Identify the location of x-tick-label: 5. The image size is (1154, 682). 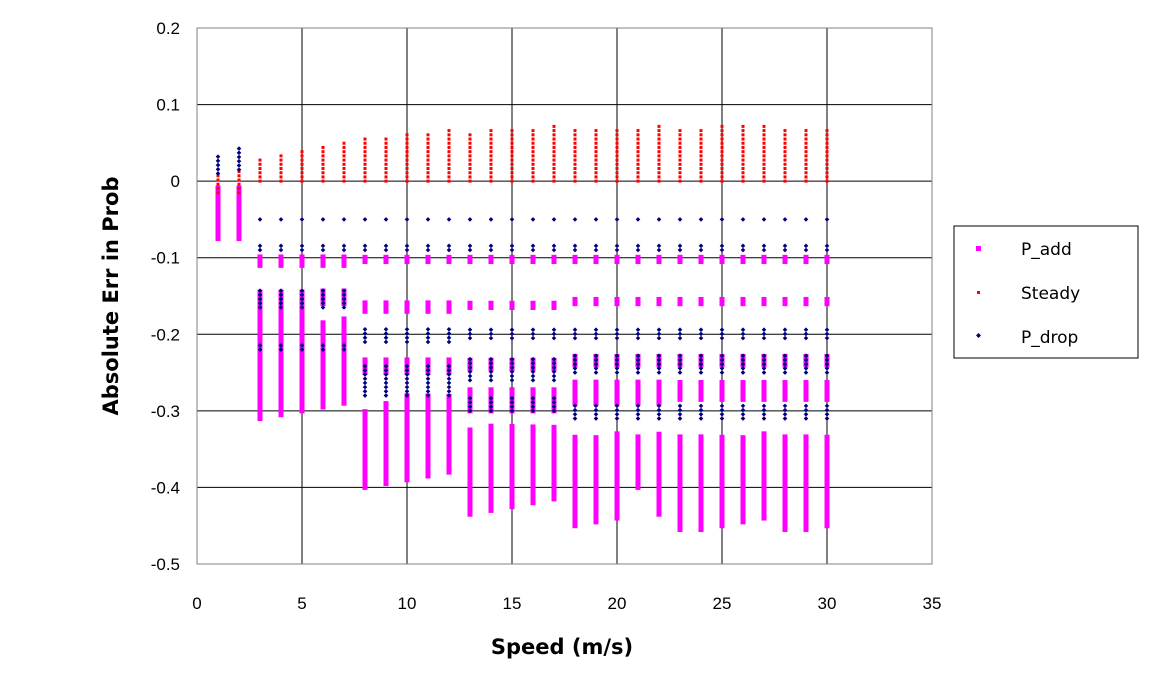
(301, 603).